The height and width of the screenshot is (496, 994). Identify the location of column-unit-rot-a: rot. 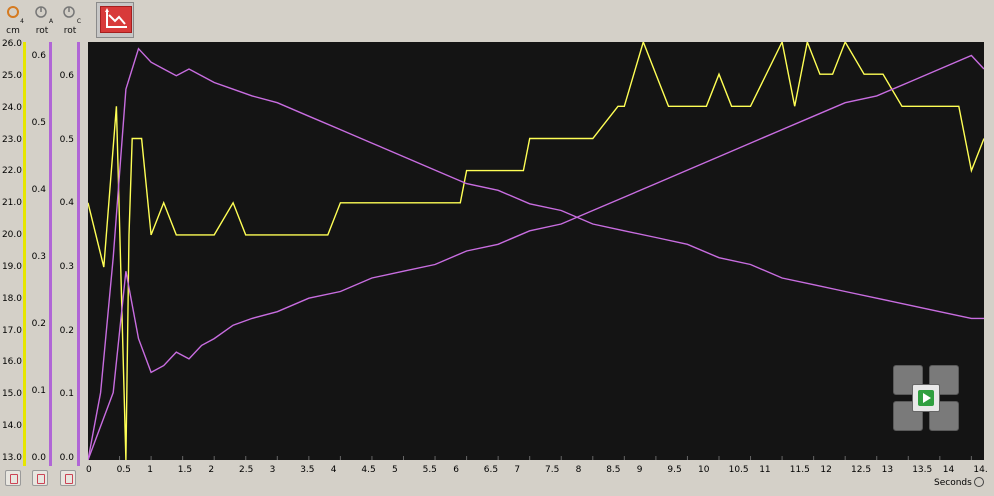
(42, 31).